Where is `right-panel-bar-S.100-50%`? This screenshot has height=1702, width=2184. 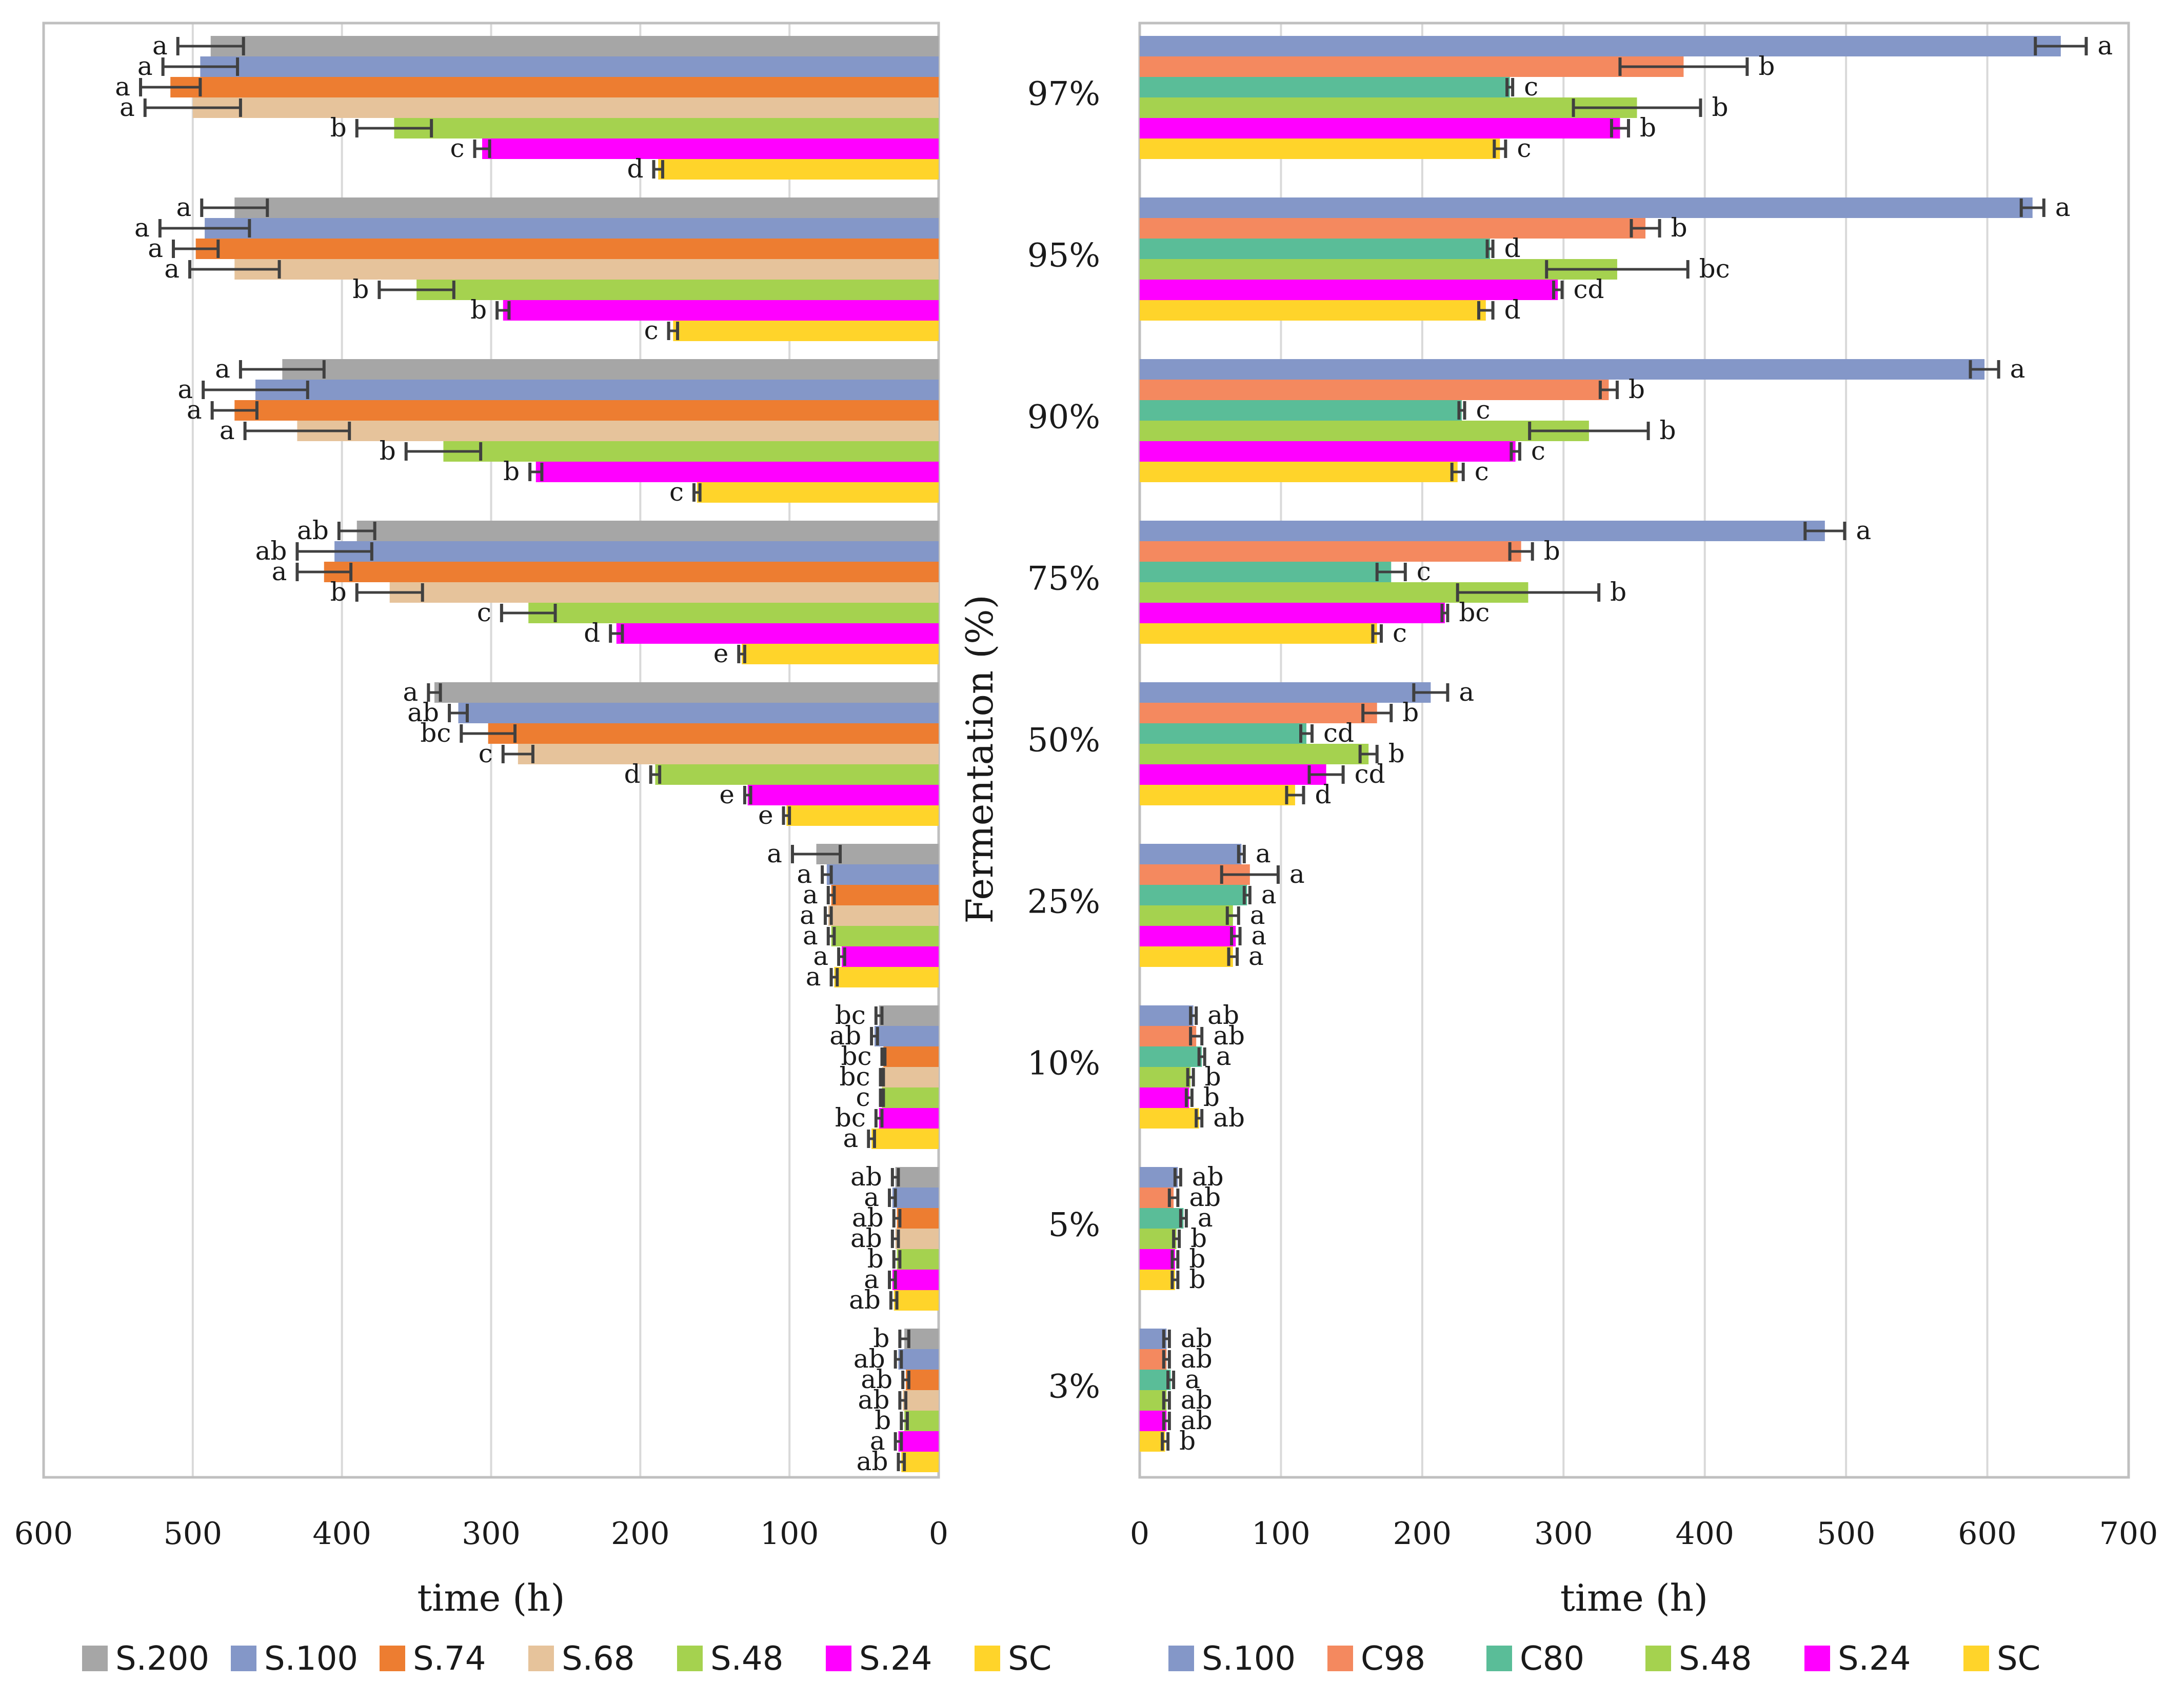
right-panel-bar-S.100-50% is located at coordinates (1285, 692).